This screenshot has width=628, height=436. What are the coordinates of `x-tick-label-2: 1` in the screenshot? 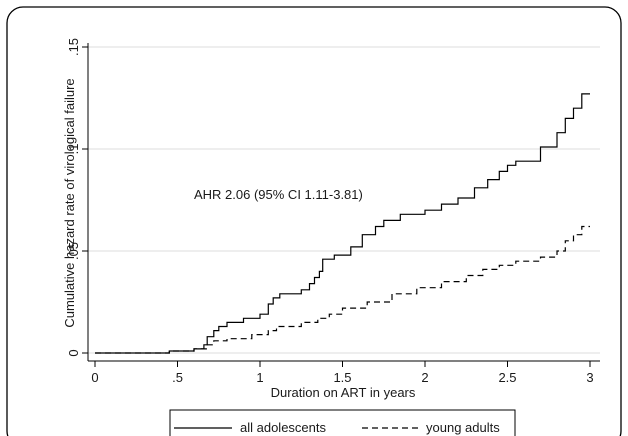 It's located at (259, 377).